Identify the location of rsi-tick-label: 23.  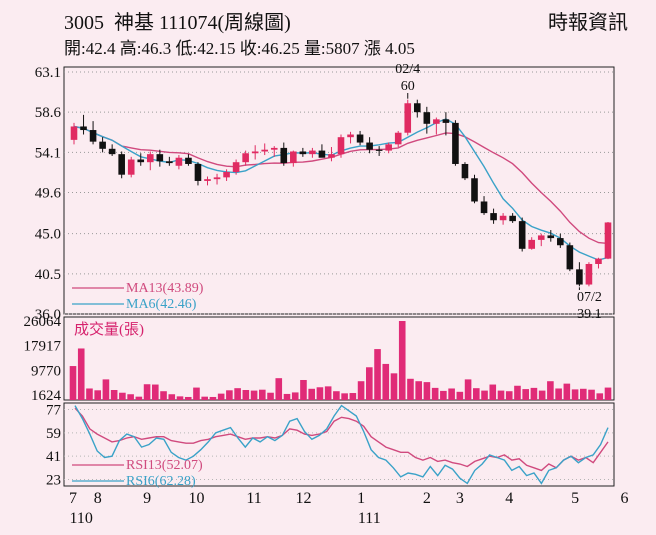
(53, 481).